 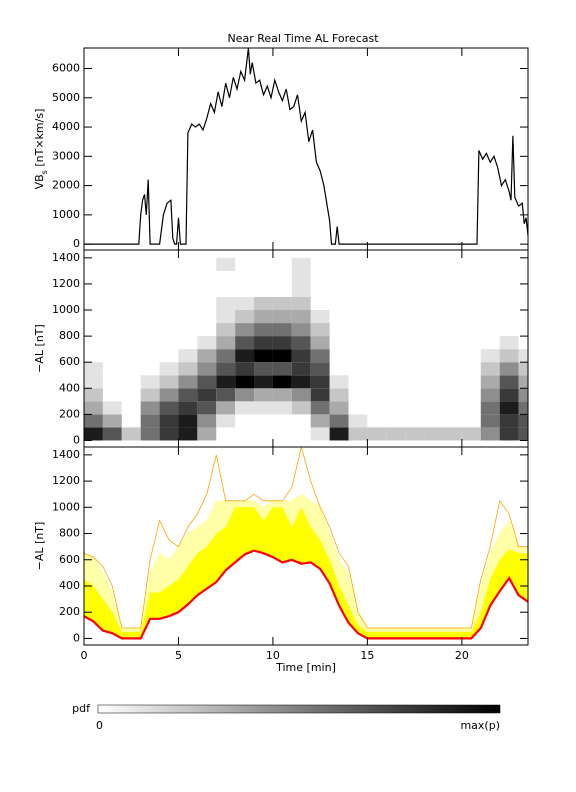 What do you see at coordinates (299, 709) in the screenshot?
I see `colorbar` at bounding box center [299, 709].